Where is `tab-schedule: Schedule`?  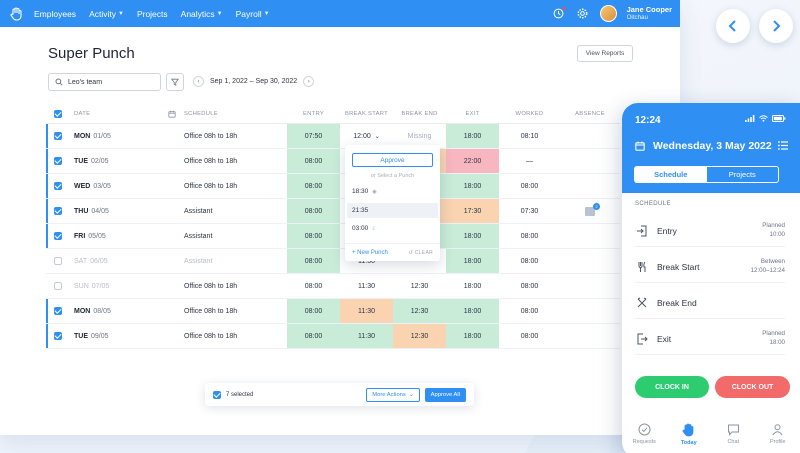 tab-schedule: Schedule is located at coordinates (671, 174).